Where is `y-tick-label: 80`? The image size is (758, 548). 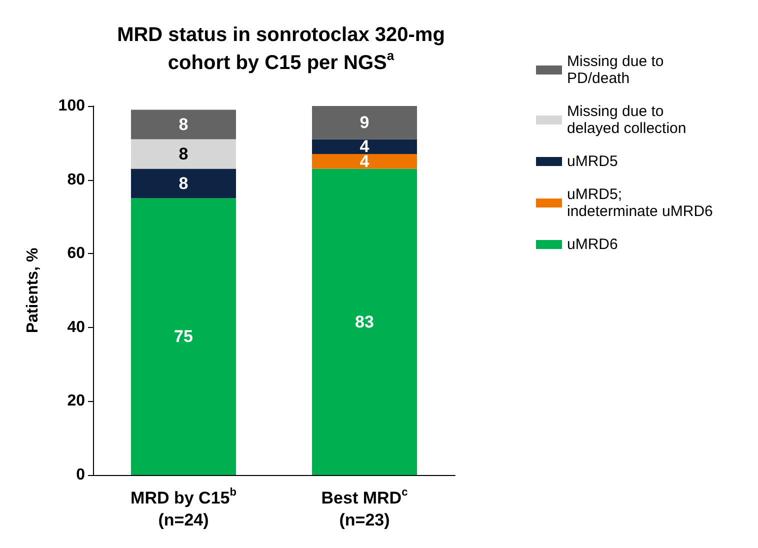 y-tick-label: 80 is located at coordinates (76, 179).